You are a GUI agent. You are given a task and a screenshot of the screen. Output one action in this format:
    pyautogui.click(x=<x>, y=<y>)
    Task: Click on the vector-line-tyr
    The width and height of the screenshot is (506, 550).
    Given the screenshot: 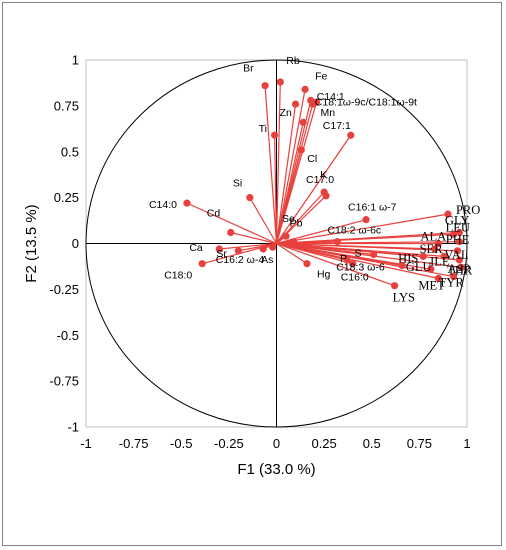 What is the action you would take?
    pyautogui.click(x=365, y=260)
    